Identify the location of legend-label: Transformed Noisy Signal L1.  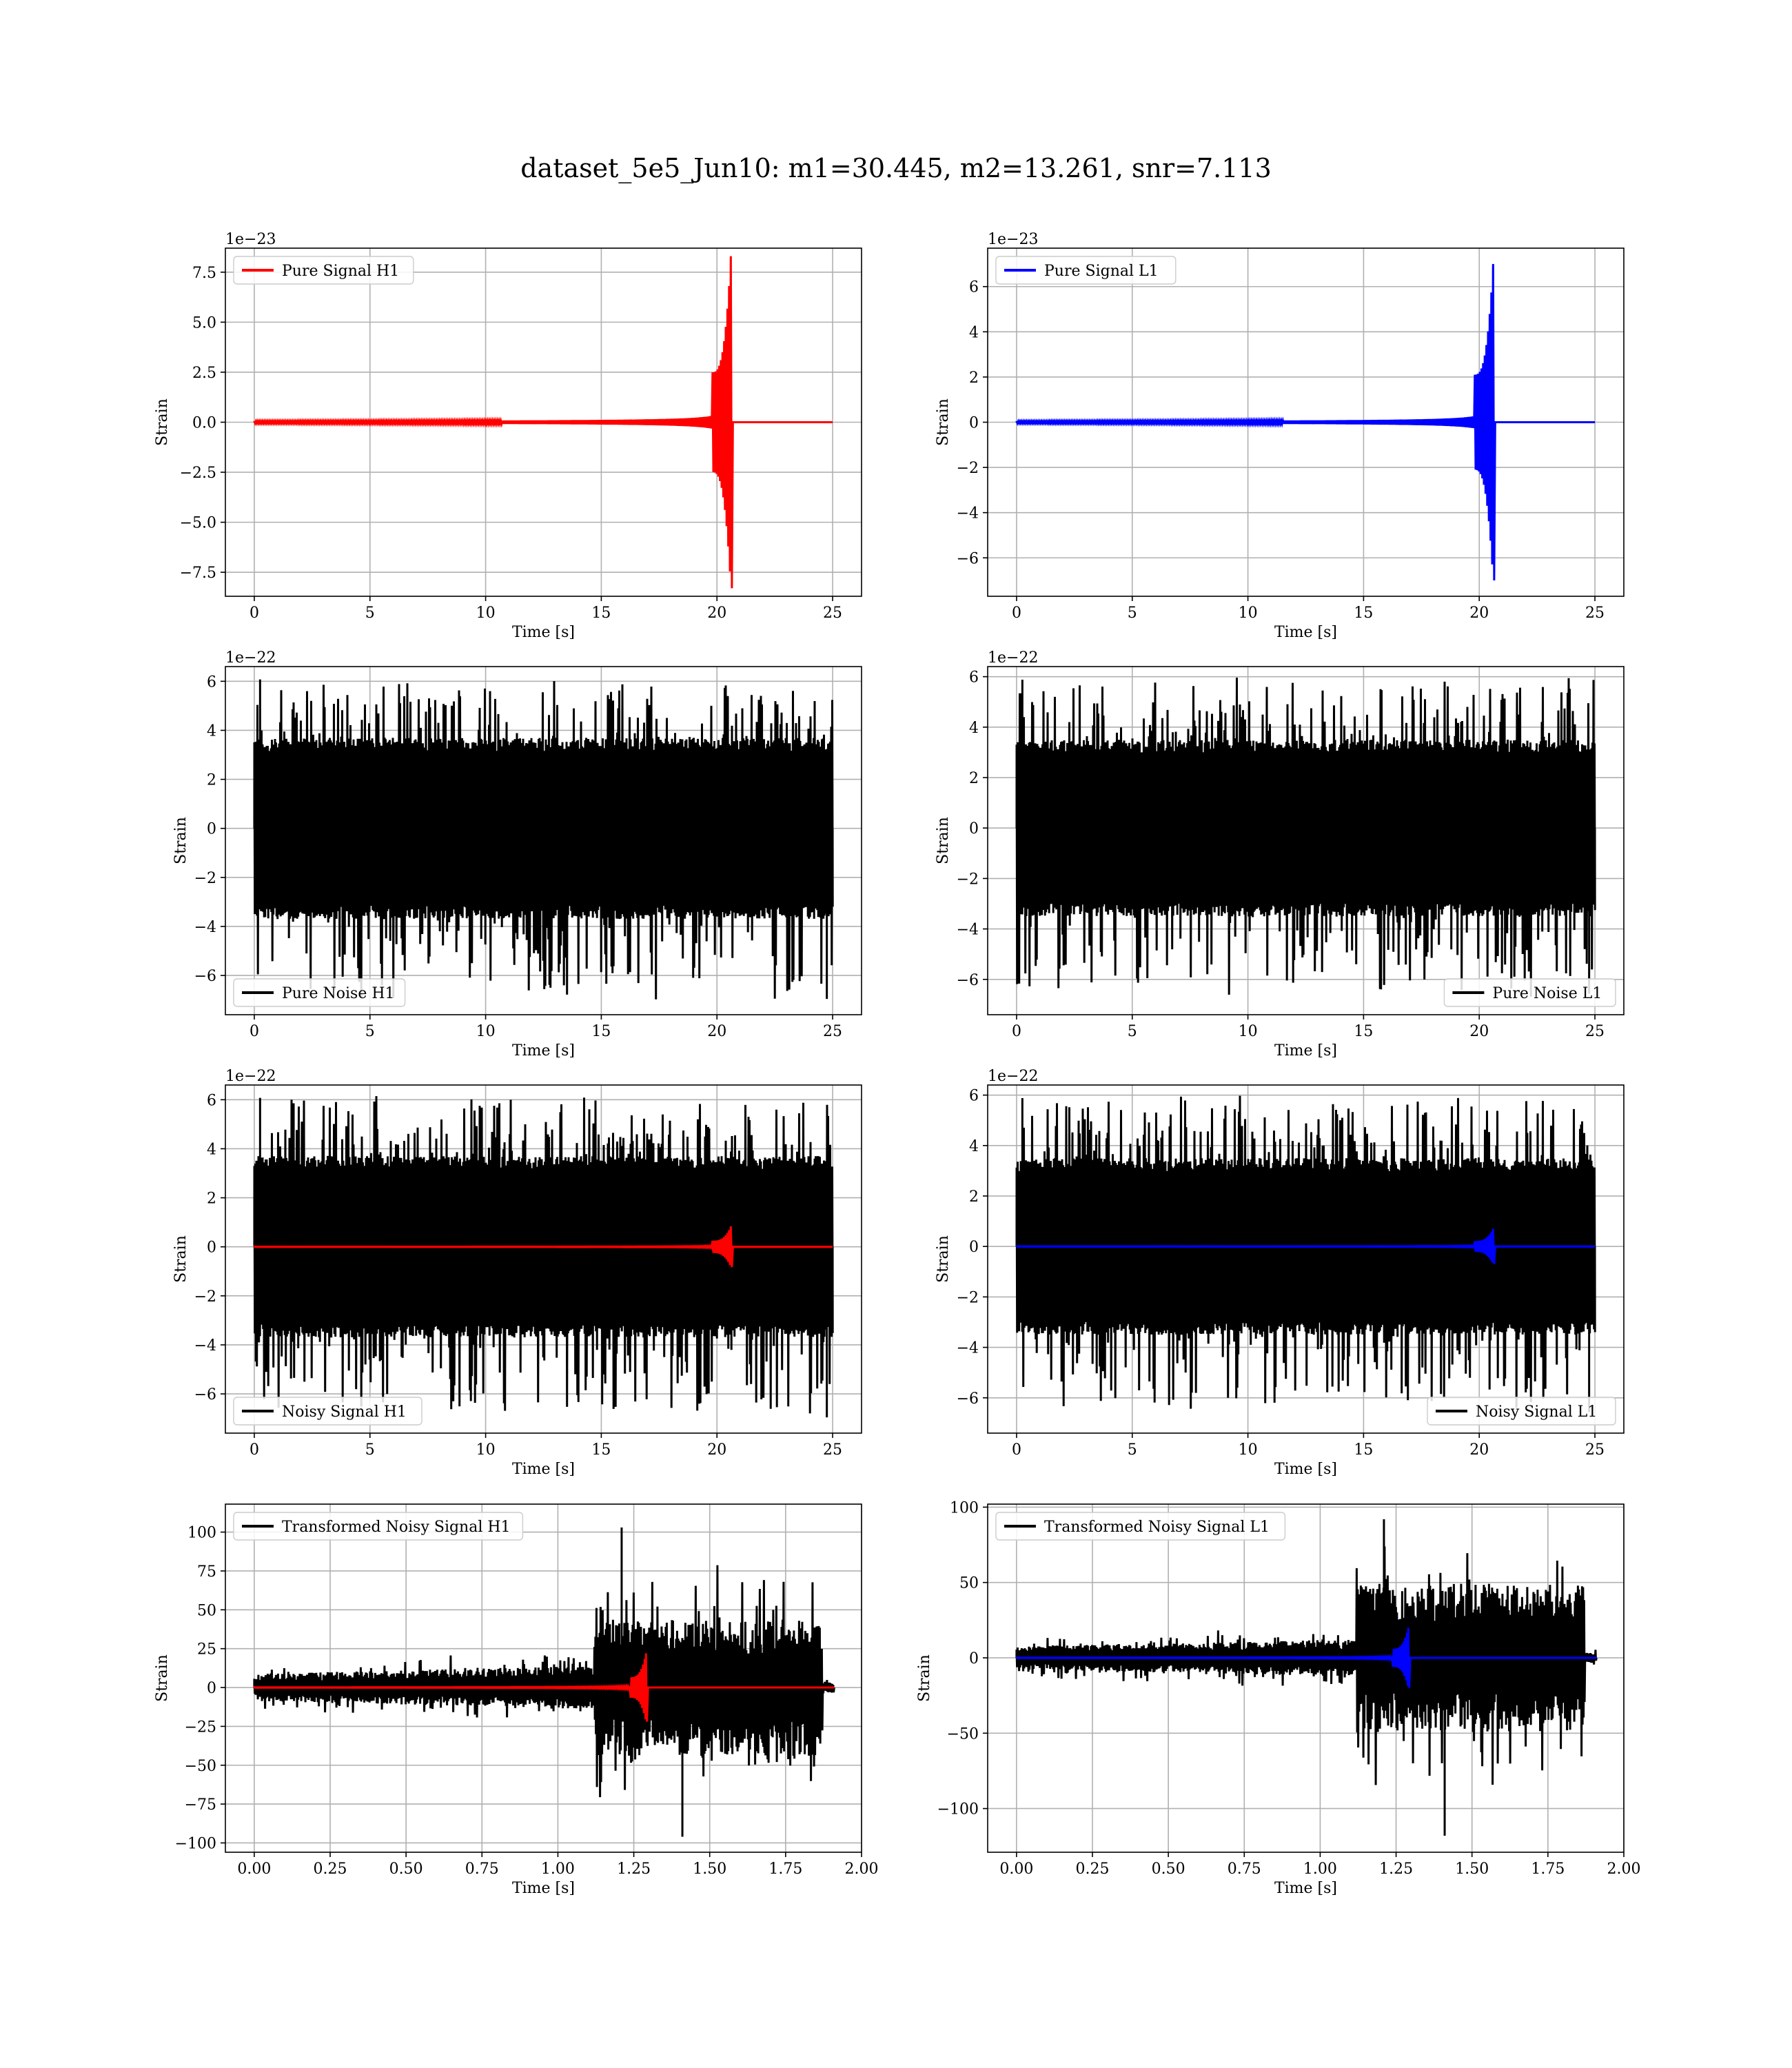
(1157, 1527).